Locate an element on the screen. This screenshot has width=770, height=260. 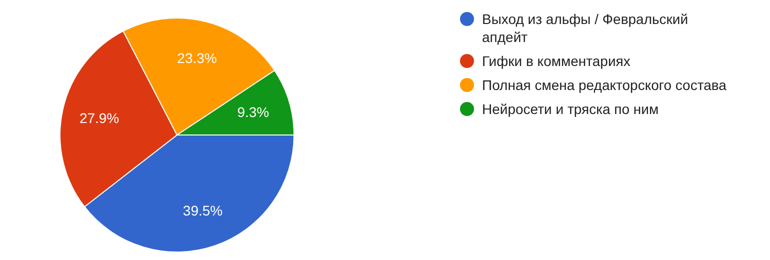
data-label: 27.9% is located at coordinates (99, 118).